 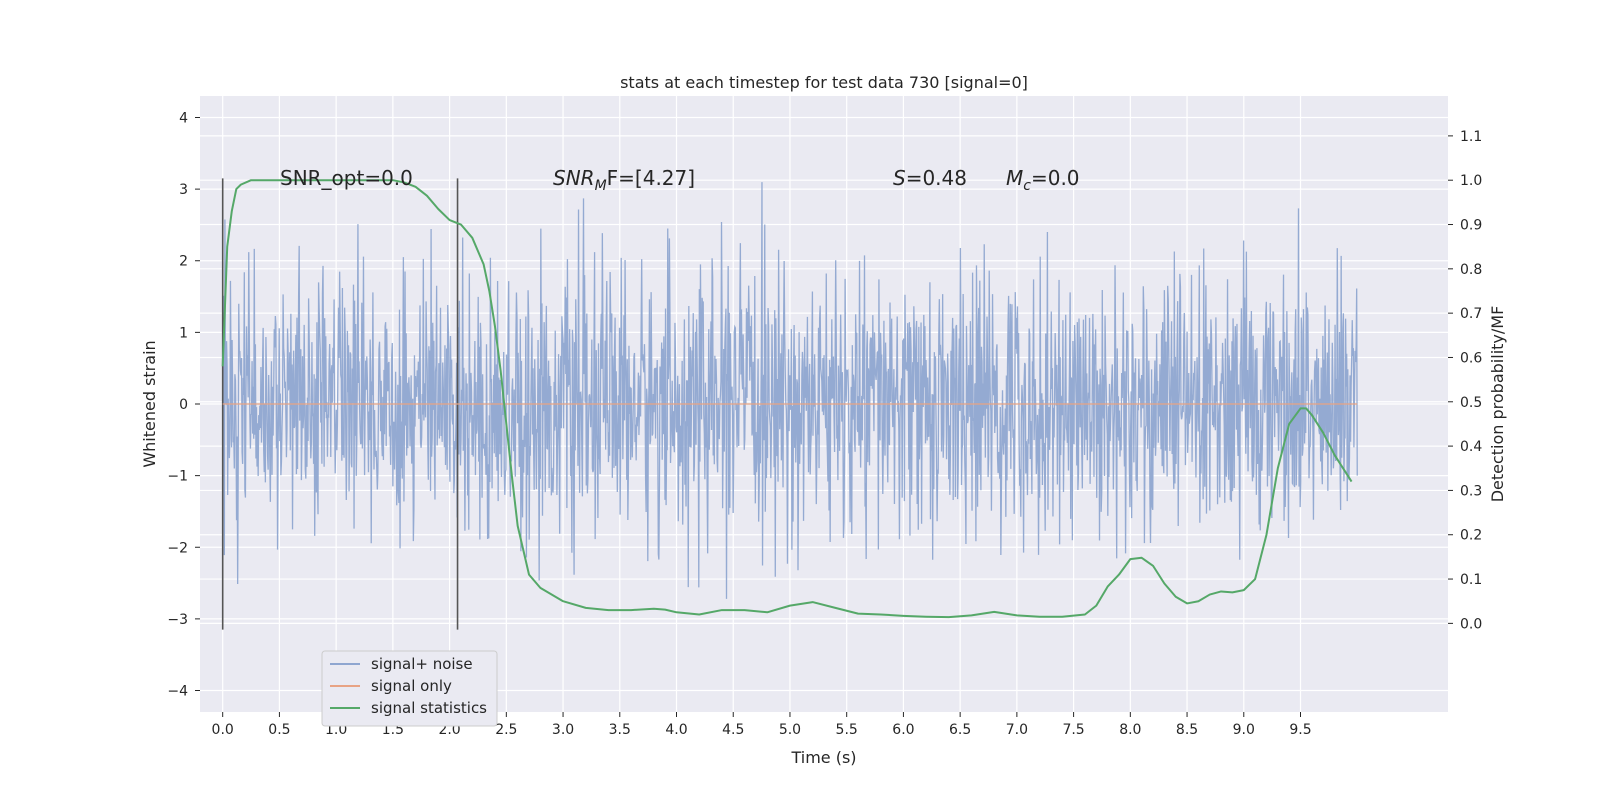 What do you see at coordinates (1471, 358) in the screenshot?
I see `y2-tick-label: 0.6` at bounding box center [1471, 358].